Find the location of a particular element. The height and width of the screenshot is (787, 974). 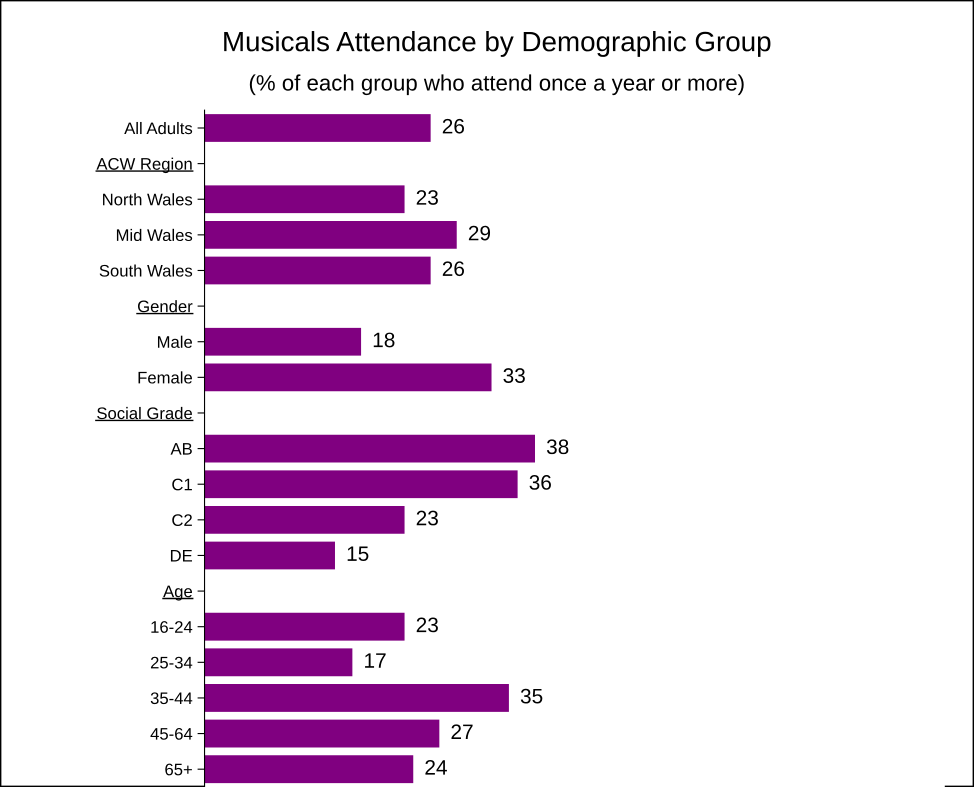

y-tick-label: 35-44 is located at coordinates (171, 698).